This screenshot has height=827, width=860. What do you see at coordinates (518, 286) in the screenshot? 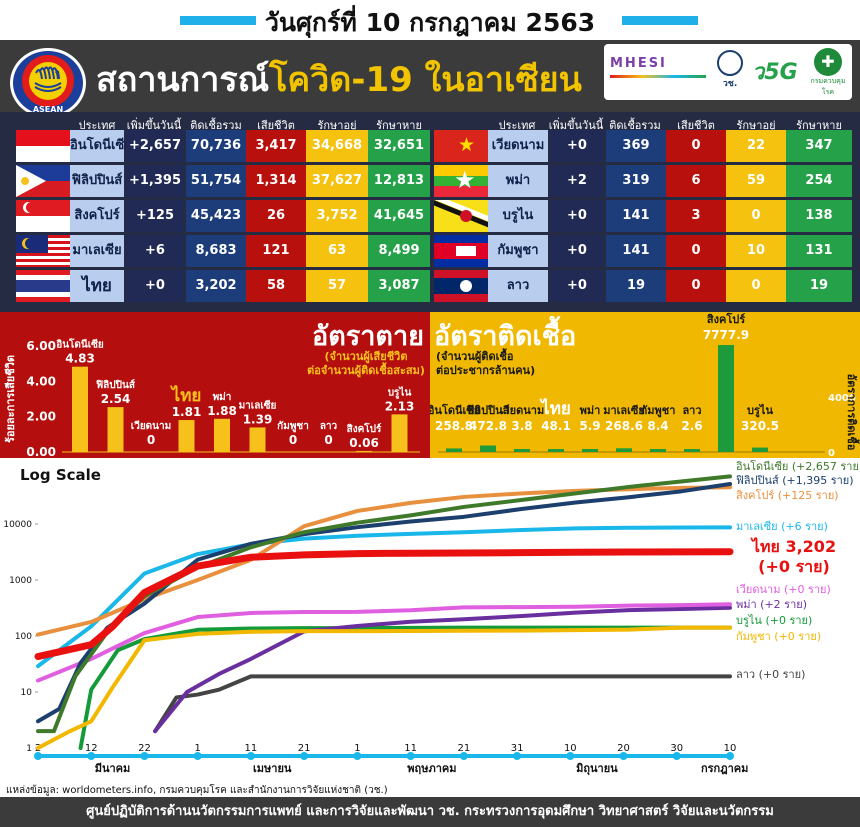
I see `row-country: ลาว` at bounding box center [518, 286].